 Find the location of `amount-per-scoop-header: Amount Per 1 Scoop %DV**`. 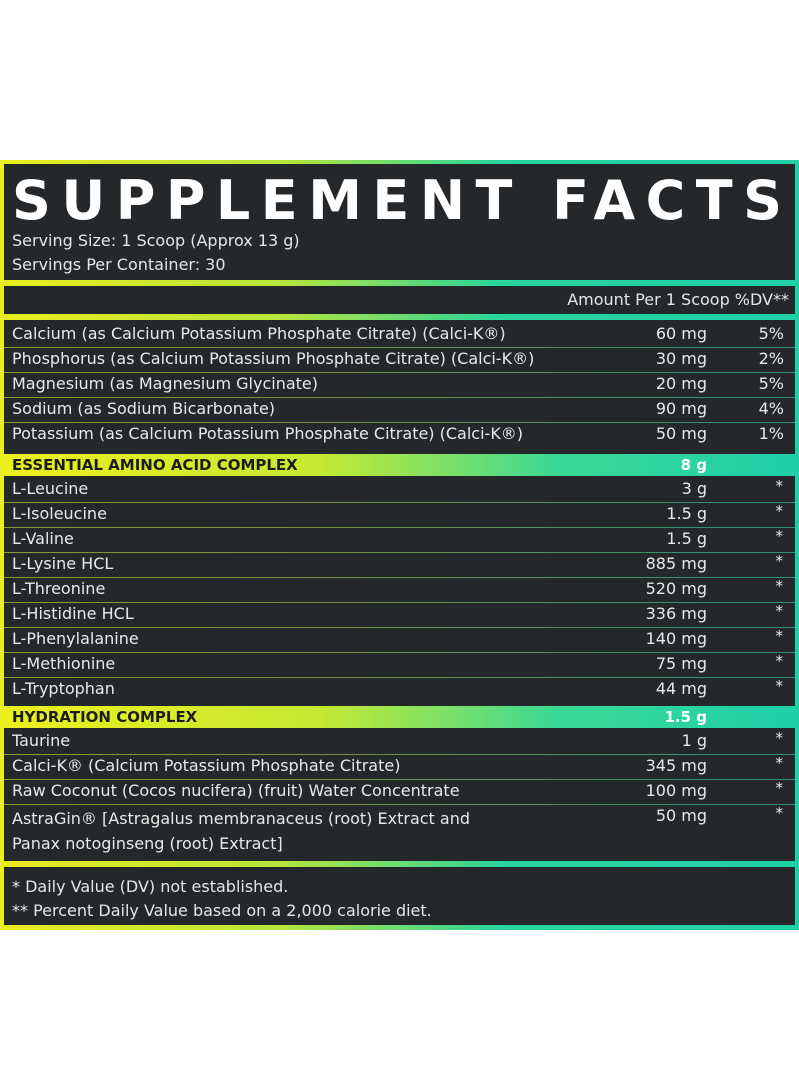

amount-per-scoop-header: Amount Per 1 Scoop %DV** is located at coordinates (678, 299).